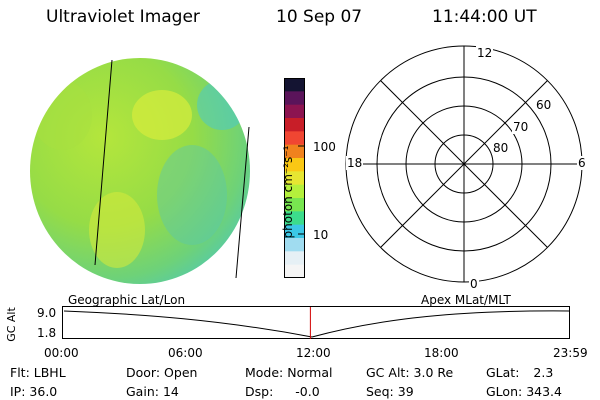 This screenshot has height=400, width=600. I want to click on glat-label: GLat:, so click(503, 372).